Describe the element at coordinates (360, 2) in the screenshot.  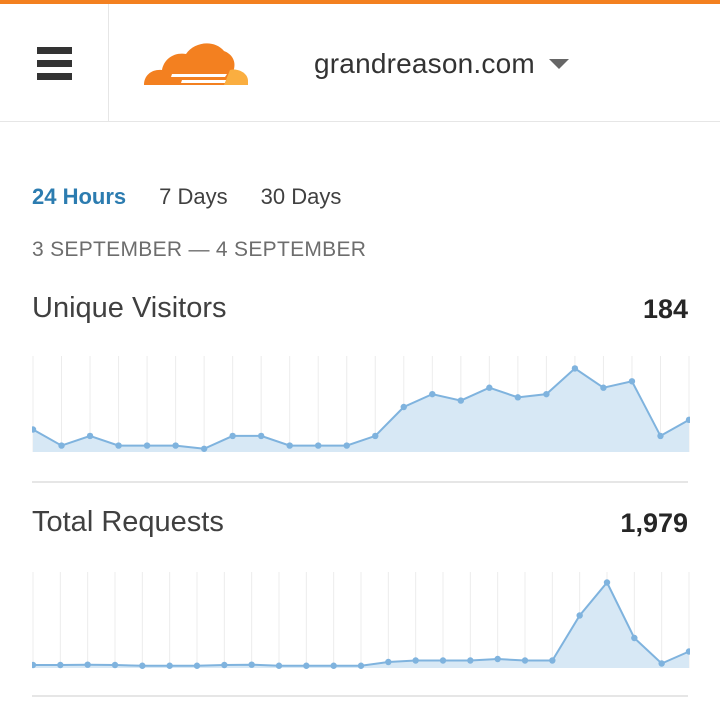
I see `accent-bar` at that location.